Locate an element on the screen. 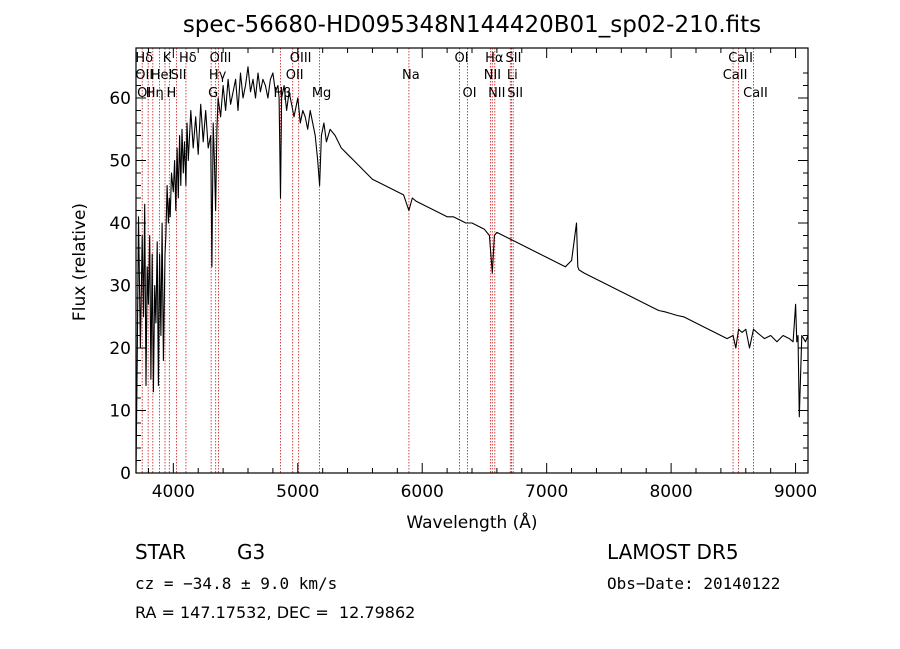 The width and height of the screenshot is (900, 649). y-tick-label: 40 is located at coordinates (120, 224).